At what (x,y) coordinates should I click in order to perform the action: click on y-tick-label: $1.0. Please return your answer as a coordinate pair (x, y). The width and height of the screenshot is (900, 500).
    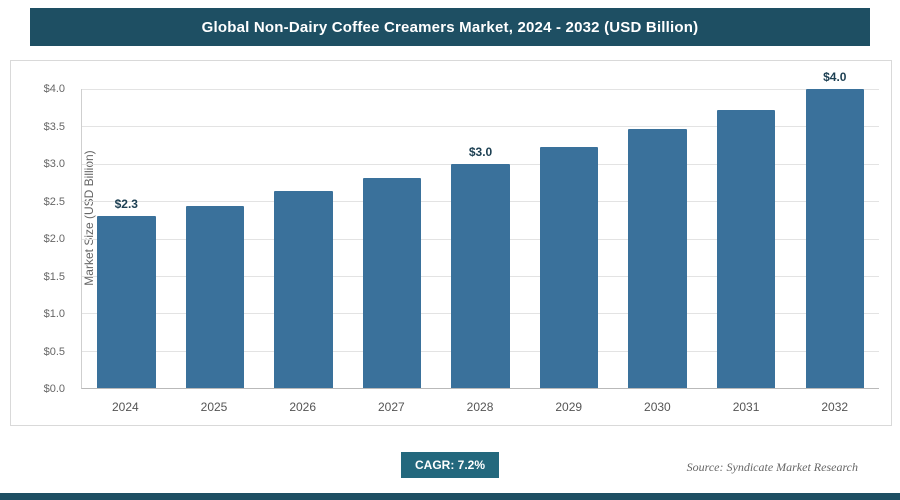
    Looking at the image, I should click on (54, 314).